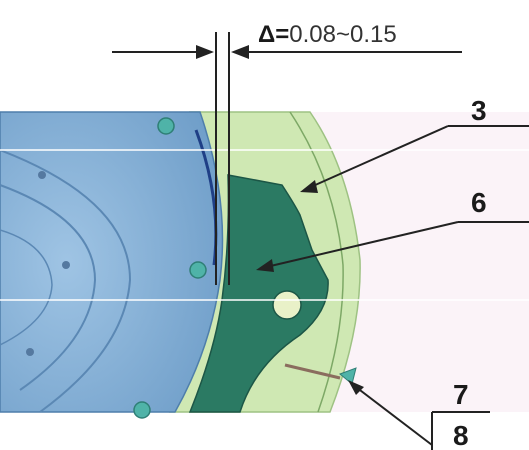 This screenshot has width=529, height=450. Describe the element at coordinates (327, 34) in the screenshot. I see `clearance-label: Δ=0.08~0.15` at that location.